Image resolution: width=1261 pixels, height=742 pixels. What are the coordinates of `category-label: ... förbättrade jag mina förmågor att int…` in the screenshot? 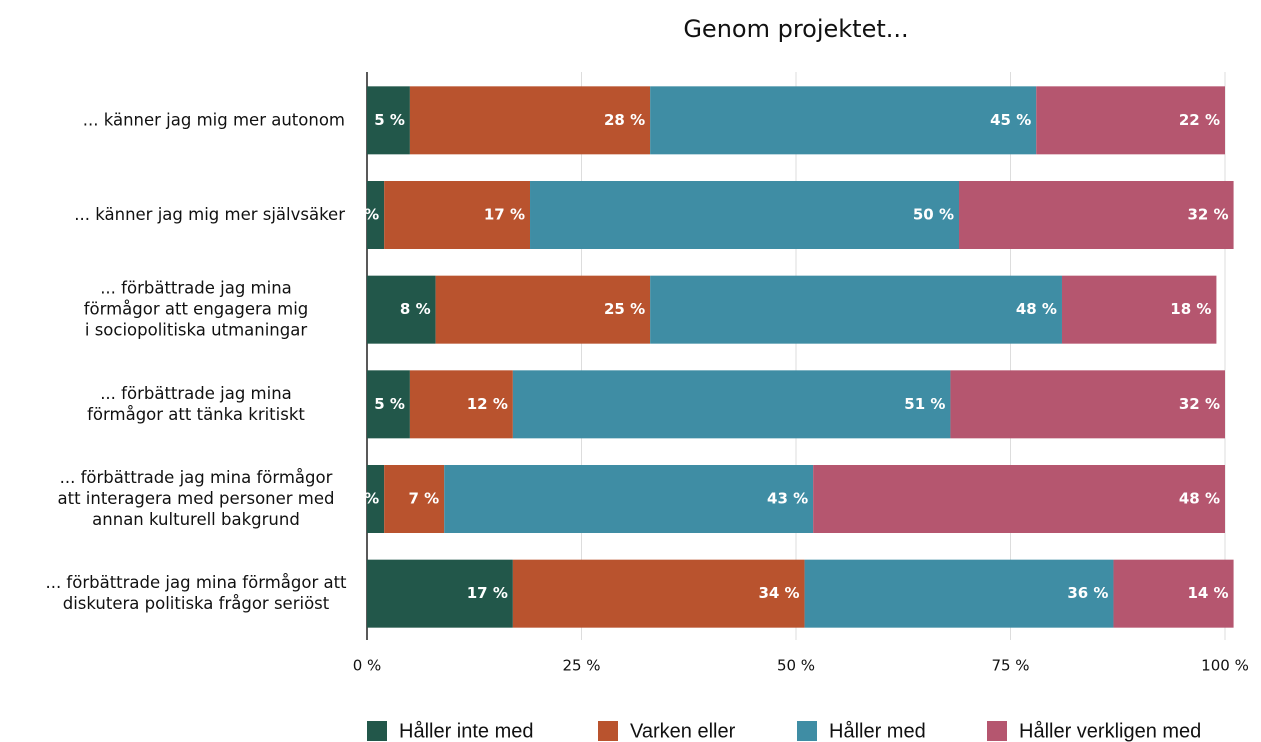 It's located at (196, 498).